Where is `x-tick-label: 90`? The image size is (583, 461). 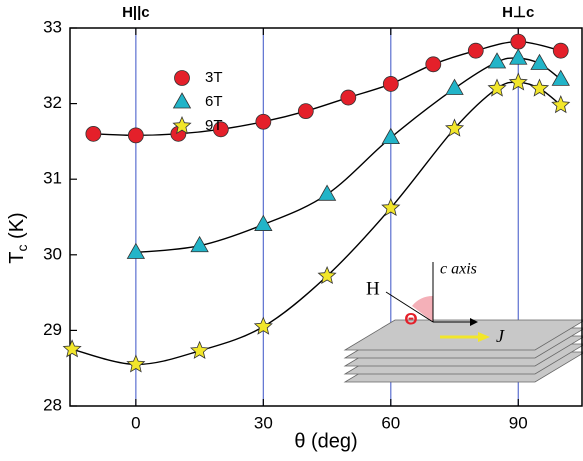
x-tick-label: 90 is located at coordinates (518, 422).